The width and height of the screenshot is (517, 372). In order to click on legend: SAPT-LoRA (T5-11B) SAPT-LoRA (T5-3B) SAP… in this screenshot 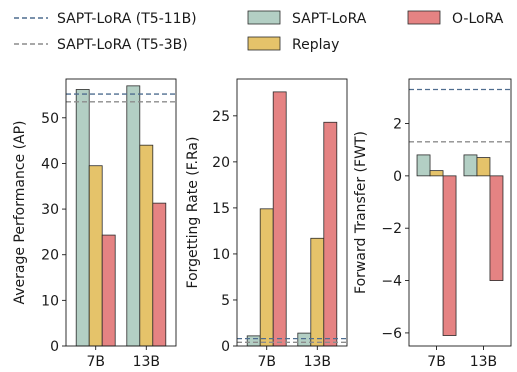, I will do `click(259, 31)`.